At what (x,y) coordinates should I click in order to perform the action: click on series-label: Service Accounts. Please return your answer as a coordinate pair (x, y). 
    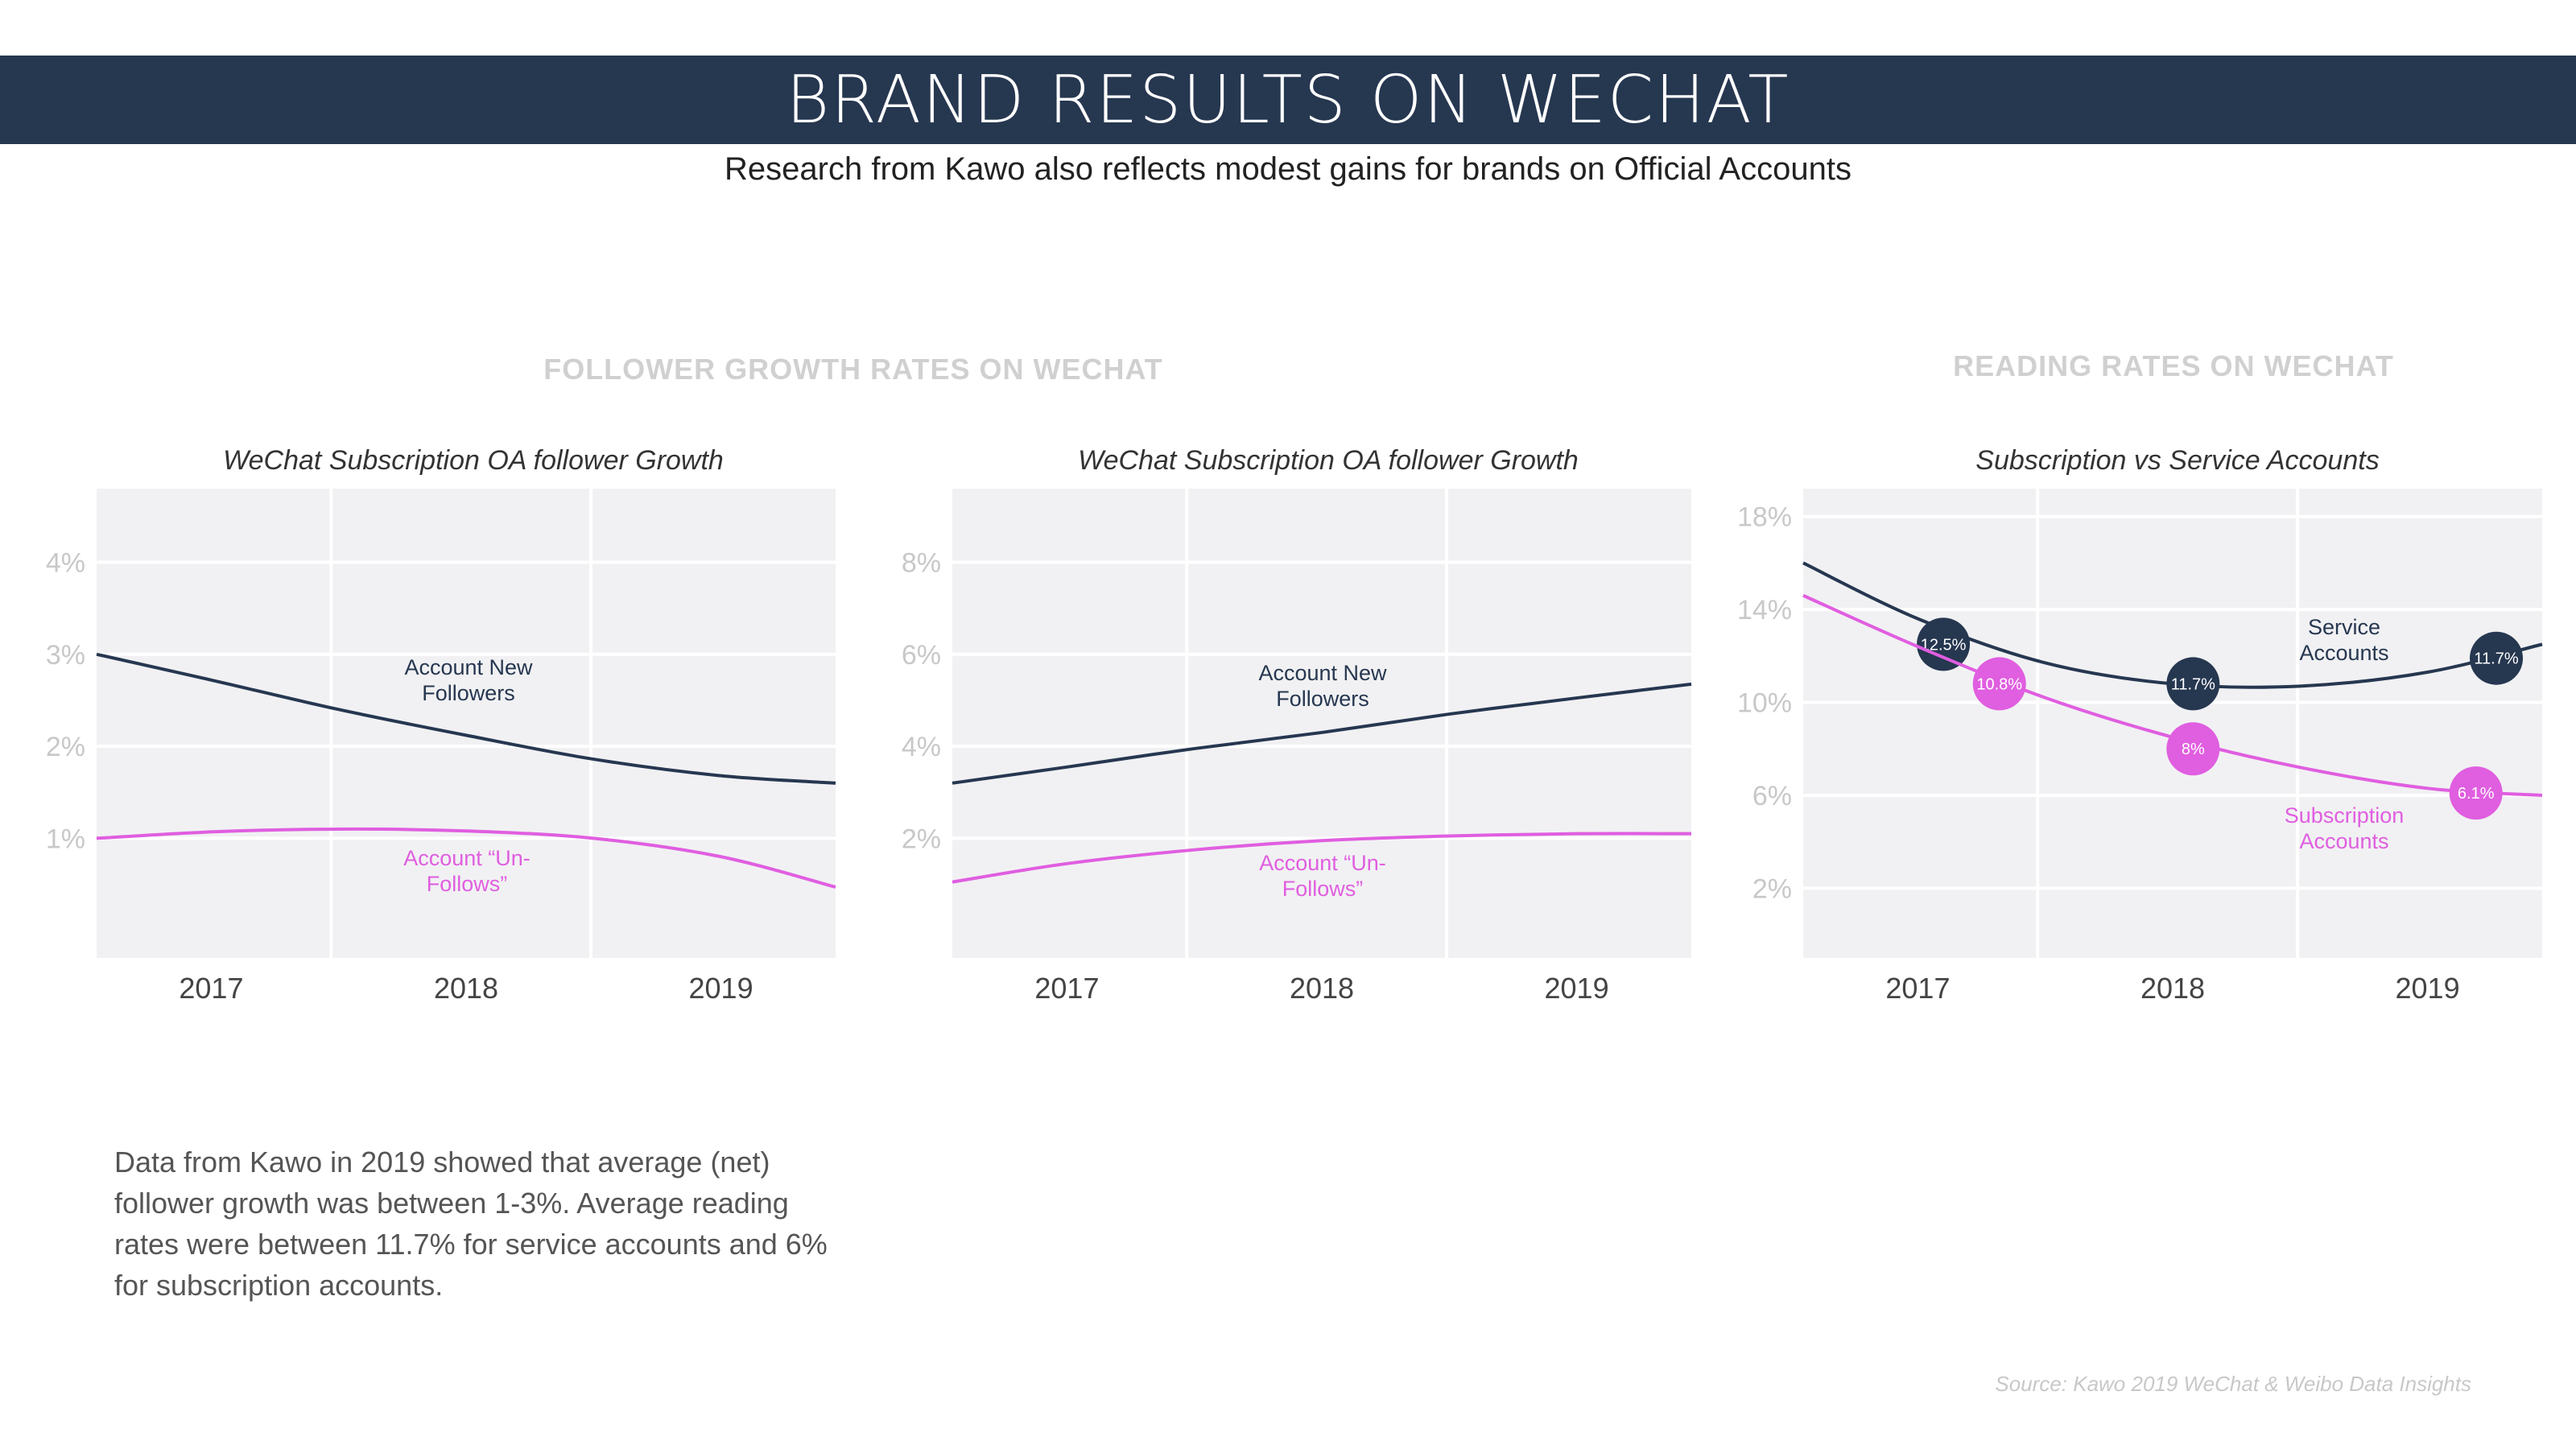
    Looking at the image, I should click on (2343, 640).